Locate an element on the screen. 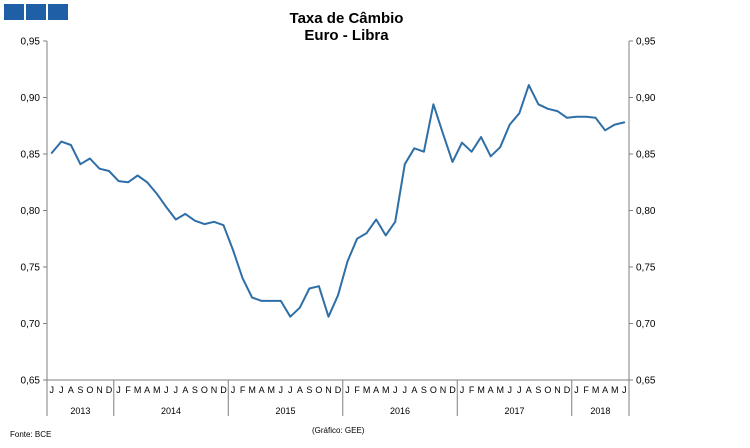 Image resolution: width=750 pixels, height=448 pixels. y-tick-label-left: 0,80 is located at coordinates (31, 211).